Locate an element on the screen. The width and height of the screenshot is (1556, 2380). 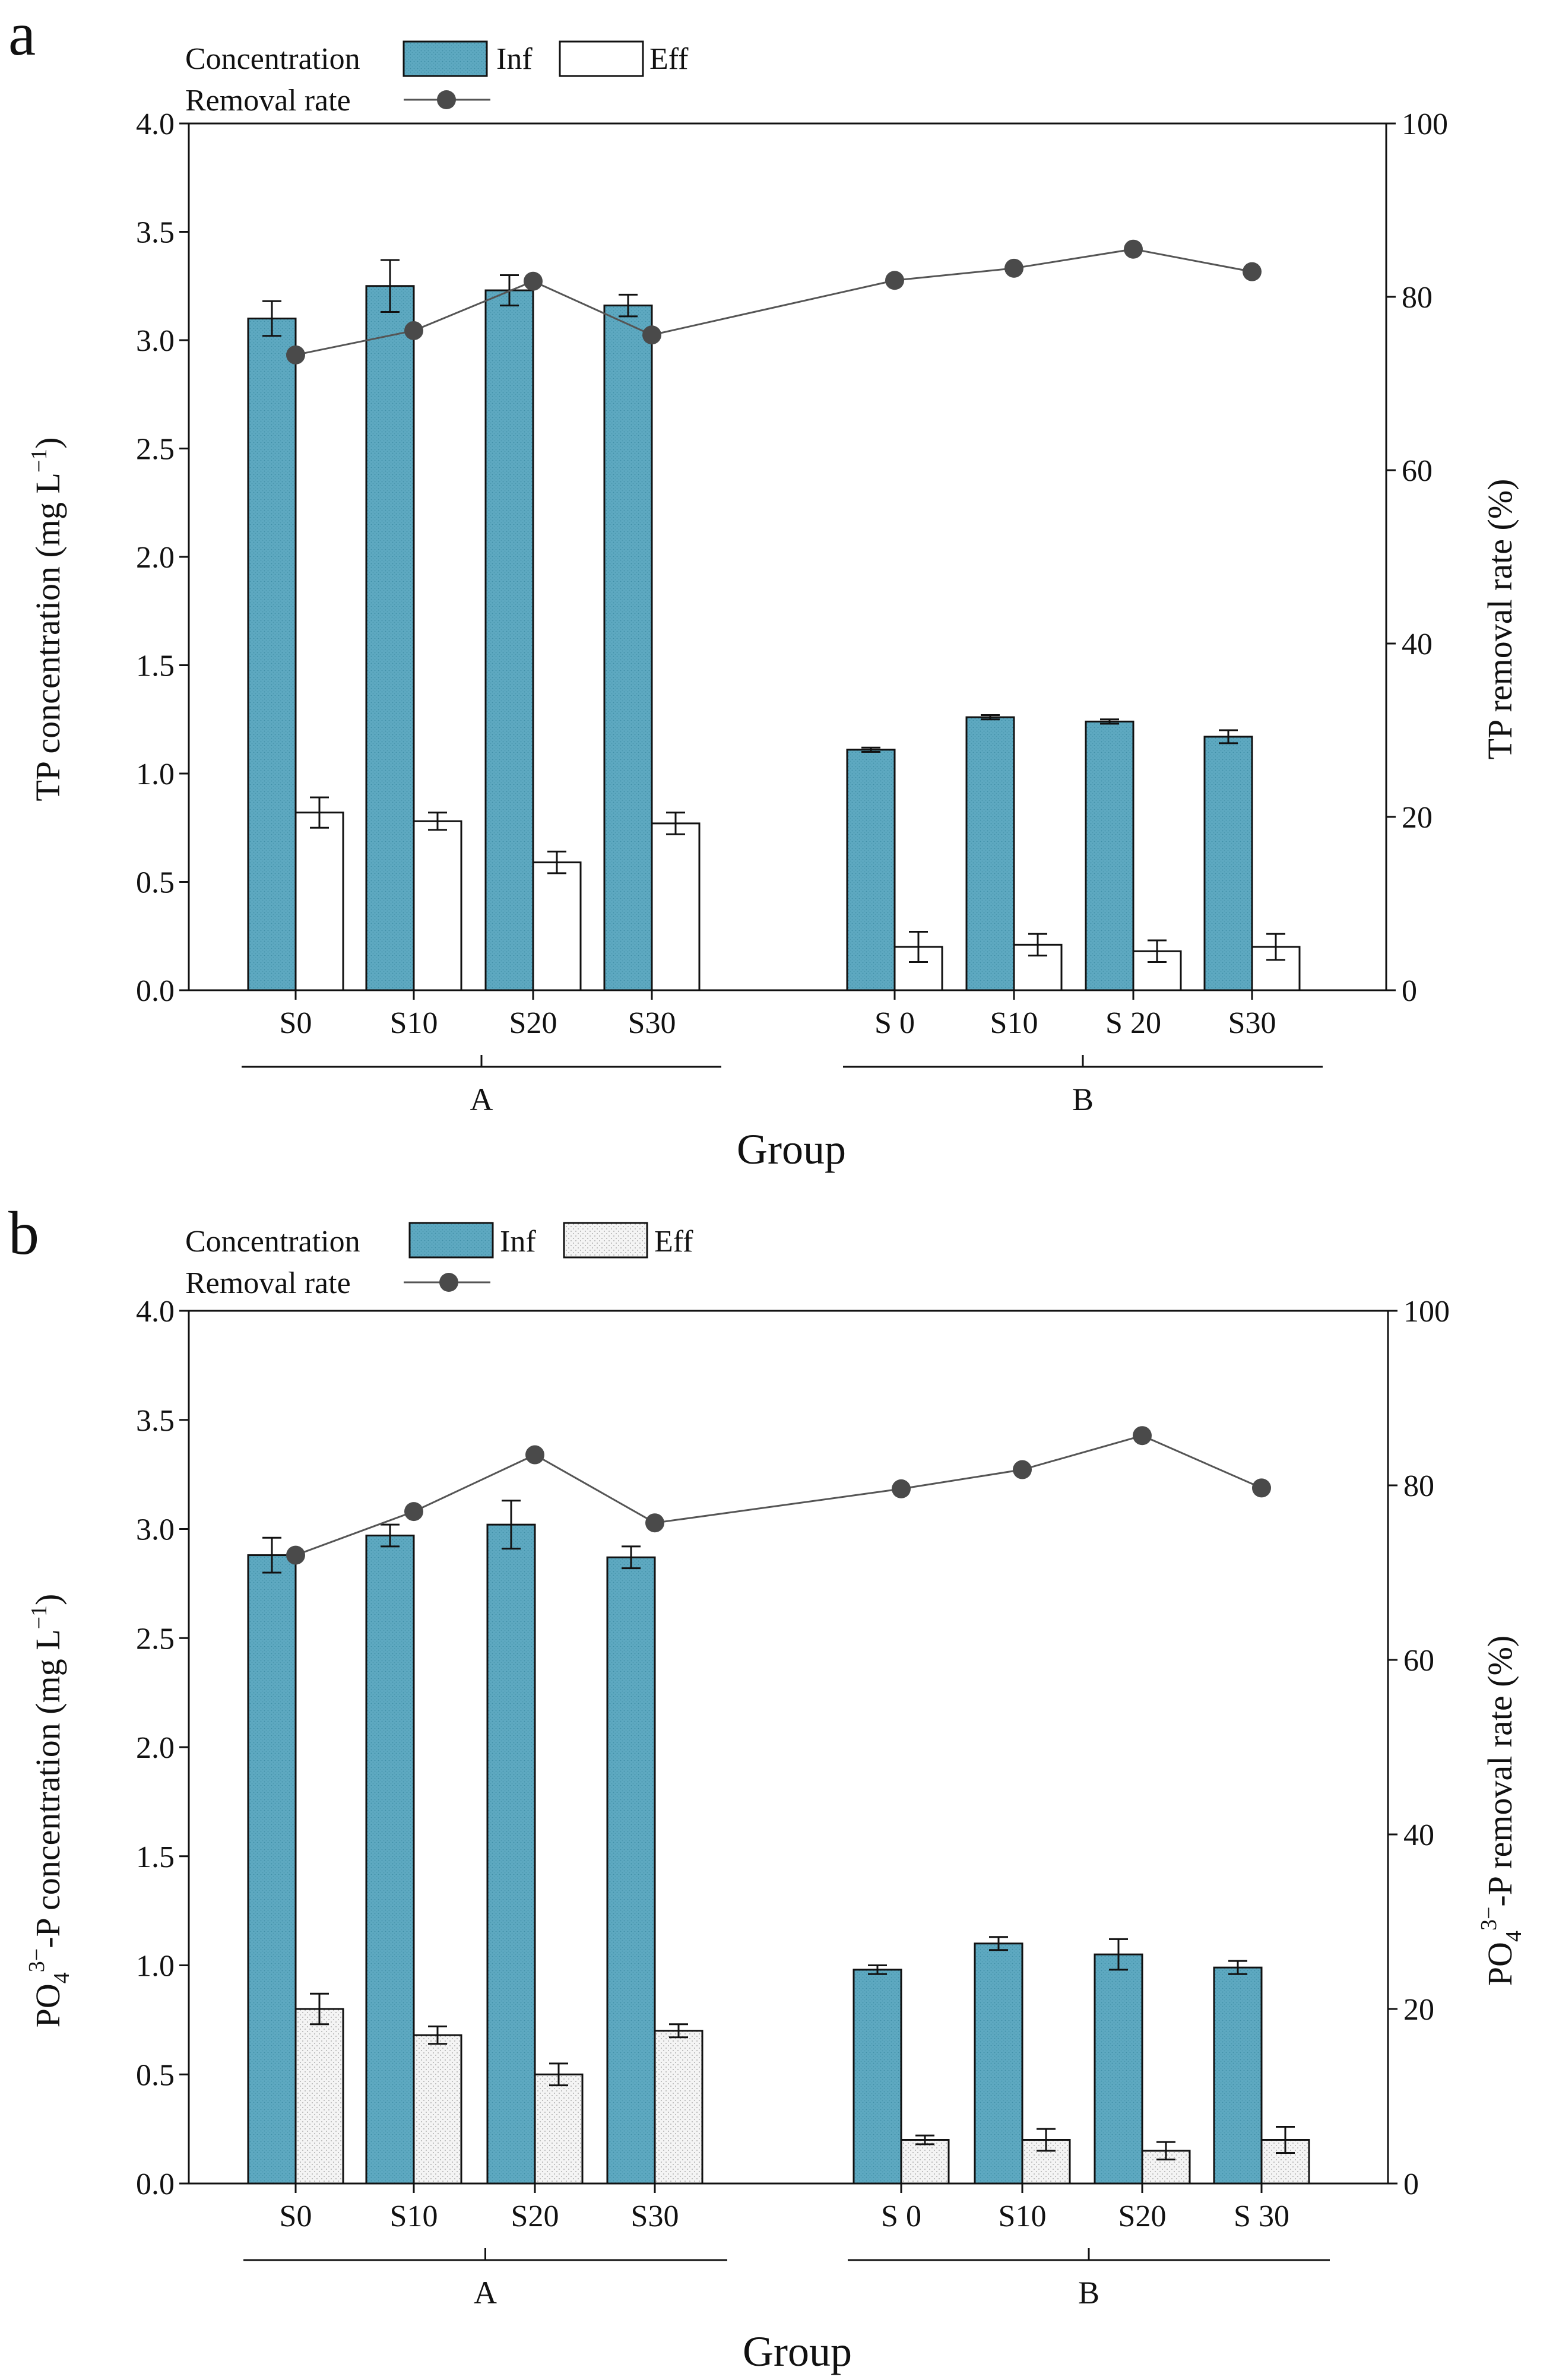
x-category-label: S 30 is located at coordinates (1261, 2216).